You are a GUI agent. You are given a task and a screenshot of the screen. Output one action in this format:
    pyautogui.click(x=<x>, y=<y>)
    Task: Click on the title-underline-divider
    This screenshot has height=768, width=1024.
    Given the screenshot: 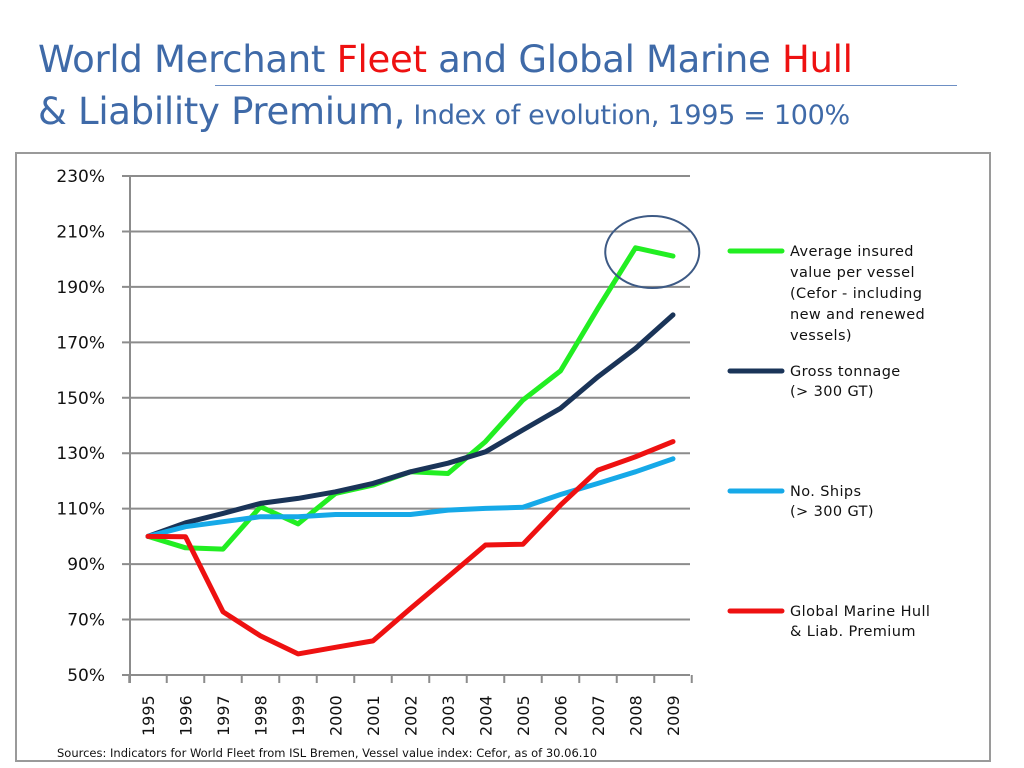 What is the action you would take?
    pyautogui.click(x=586, y=85)
    